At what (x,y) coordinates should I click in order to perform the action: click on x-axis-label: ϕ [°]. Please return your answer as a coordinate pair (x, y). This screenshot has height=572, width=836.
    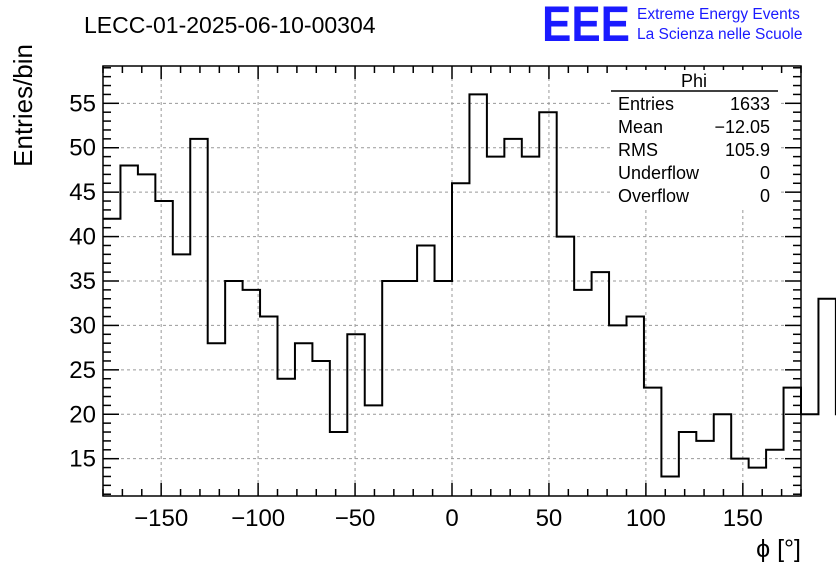
    Looking at the image, I should click on (778, 549).